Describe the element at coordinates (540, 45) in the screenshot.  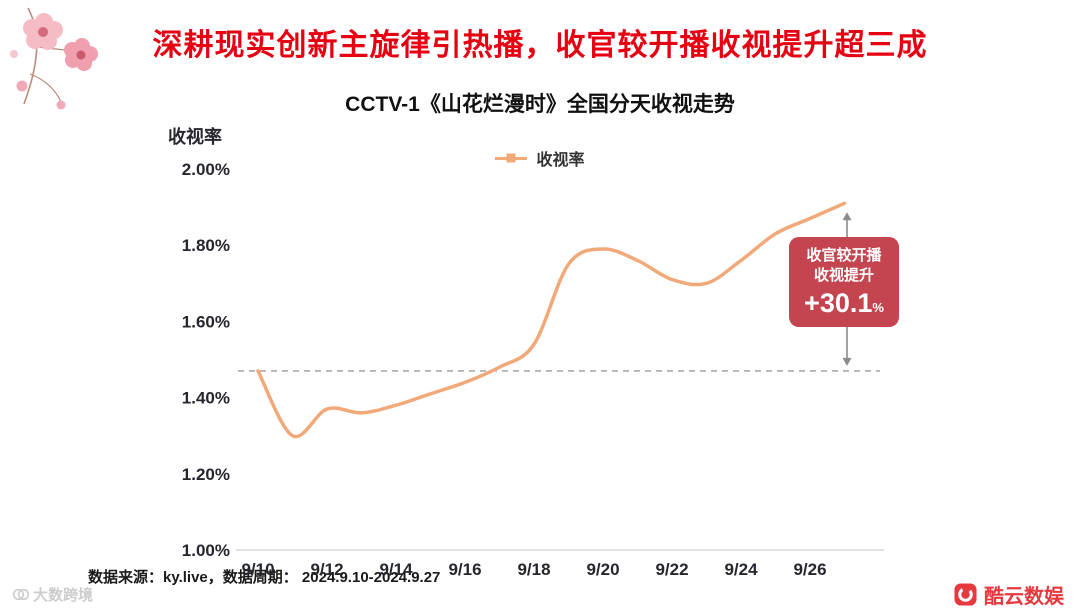
I see `page-title: 深耕现实创新主旋律引热播，收官较开播收视提升超三成` at that location.